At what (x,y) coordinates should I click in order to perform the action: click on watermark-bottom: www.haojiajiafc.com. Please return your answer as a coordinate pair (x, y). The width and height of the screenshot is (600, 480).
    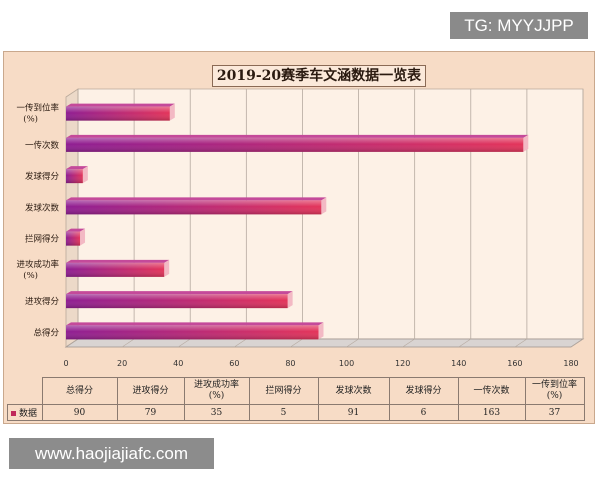
    Looking at the image, I should click on (111, 453).